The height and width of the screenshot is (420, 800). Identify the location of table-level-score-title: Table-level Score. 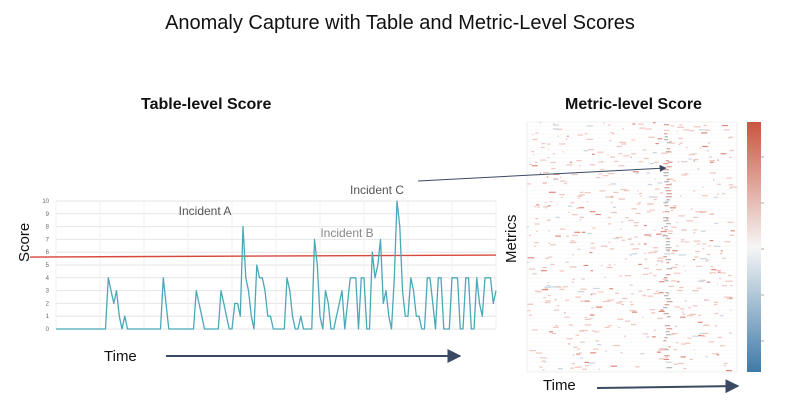
(206, 104).